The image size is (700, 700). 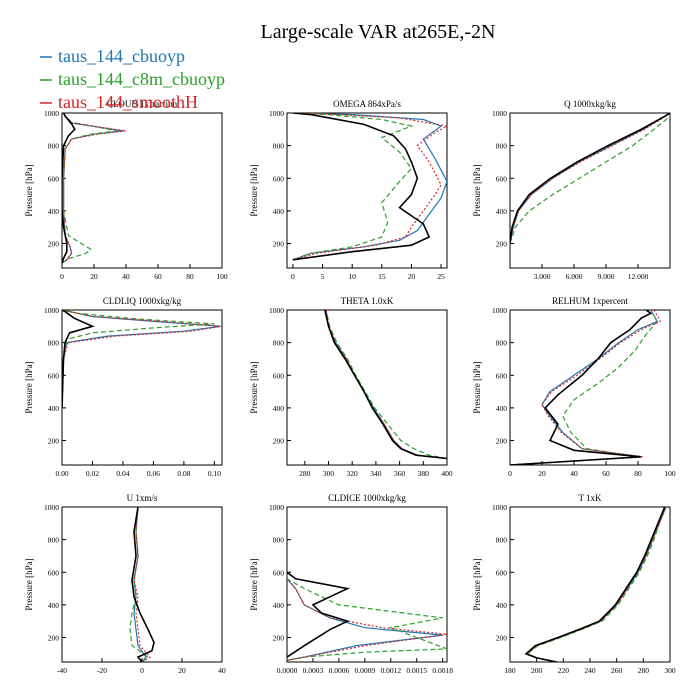 What do you see at coordinates (102, 670) in the screenshot?
I see `x-tick-label: -20` at bounding box center [102, 670].